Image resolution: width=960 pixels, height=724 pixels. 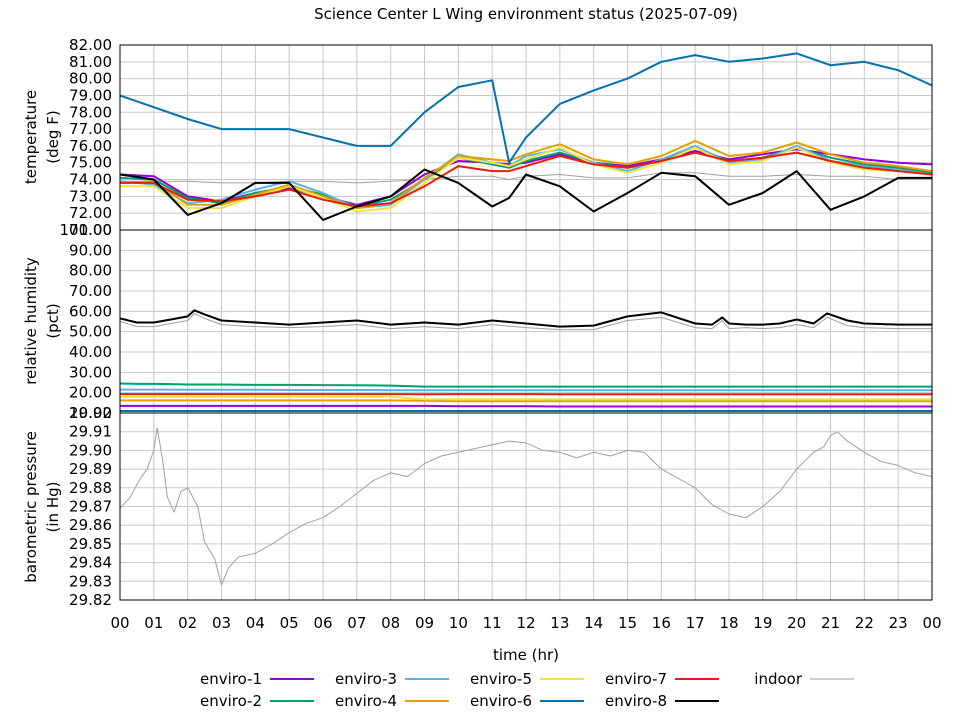 What do you see at coordinates (492, 623) in the screenshot?
I see `x-tick-label: 11` at bounding box center [492, 623].